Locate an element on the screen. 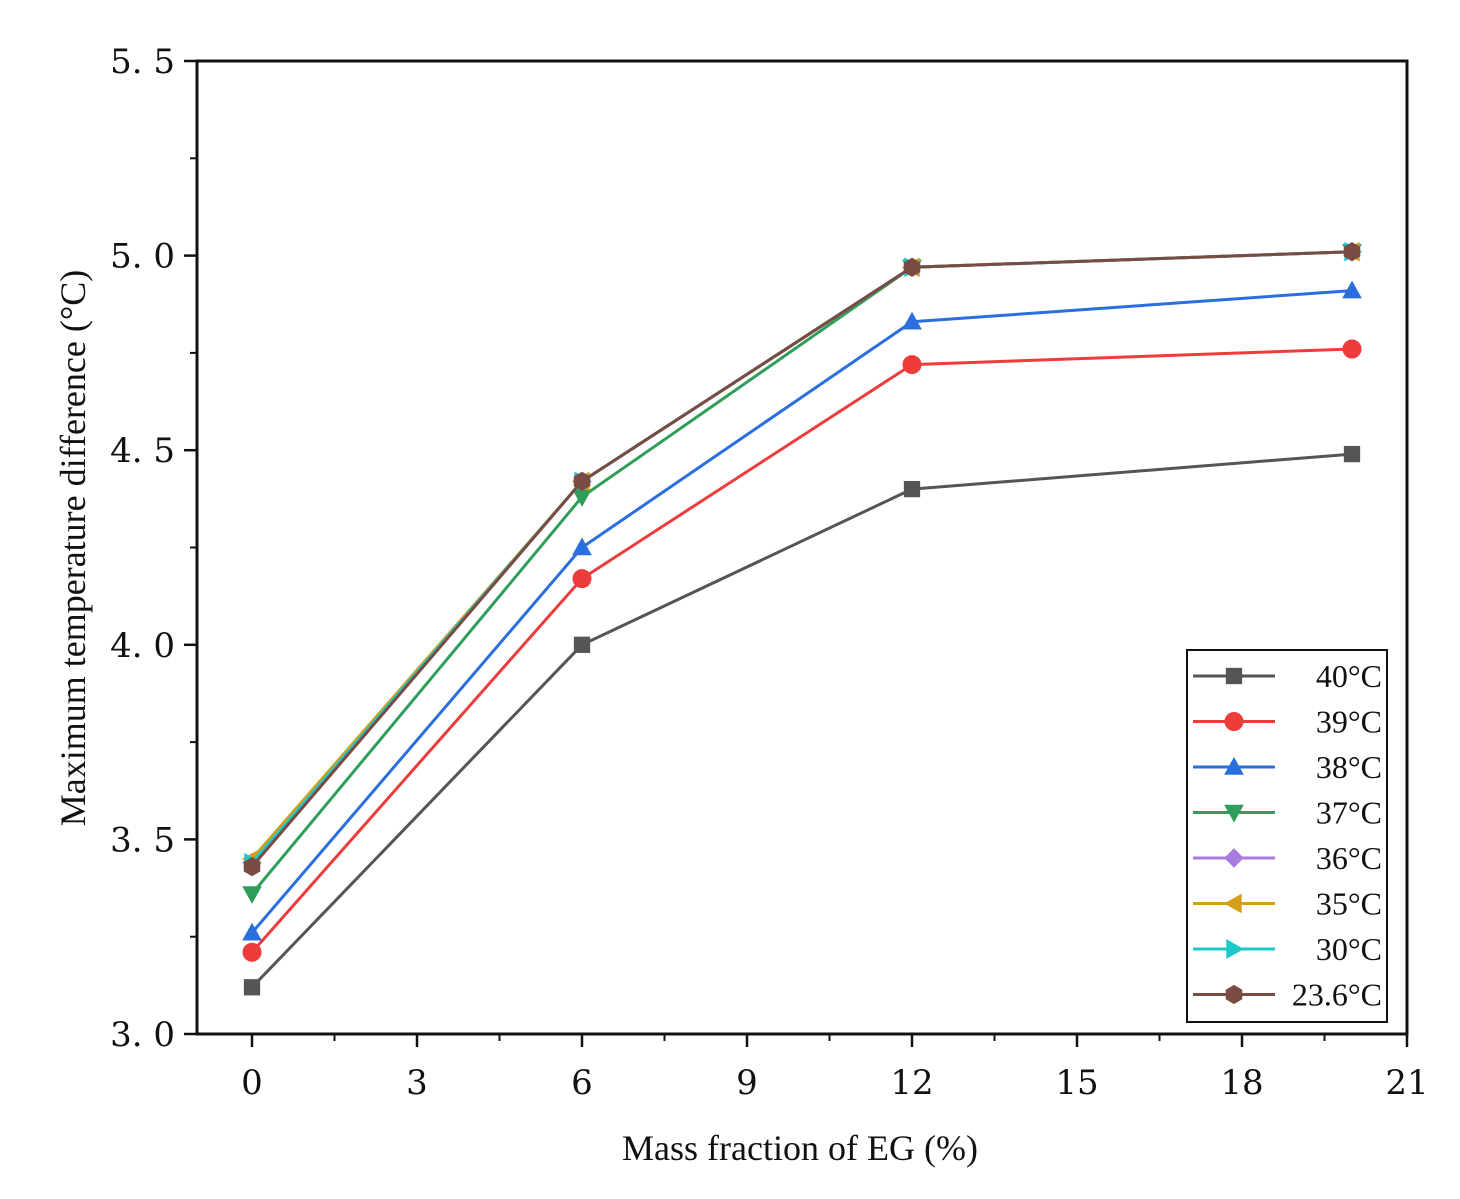 The height and width of the screenshot is (1199, 1460). legend: 40°C 39°C 38°C 37°C 36°C 35°C 30°C 23.6°C is located at coordinates (1287, 836).